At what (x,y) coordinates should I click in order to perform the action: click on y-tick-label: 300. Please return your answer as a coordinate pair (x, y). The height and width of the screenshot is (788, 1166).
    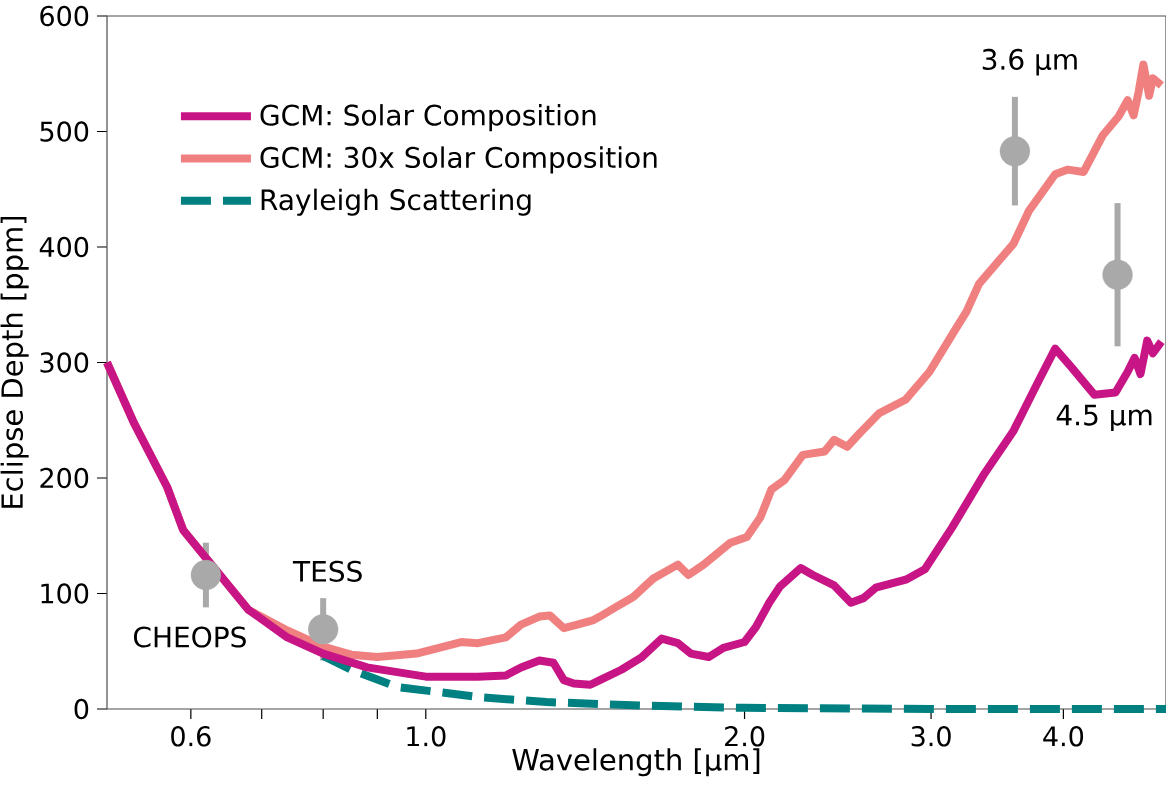
    Looking at the image, I should click on (64, 362).